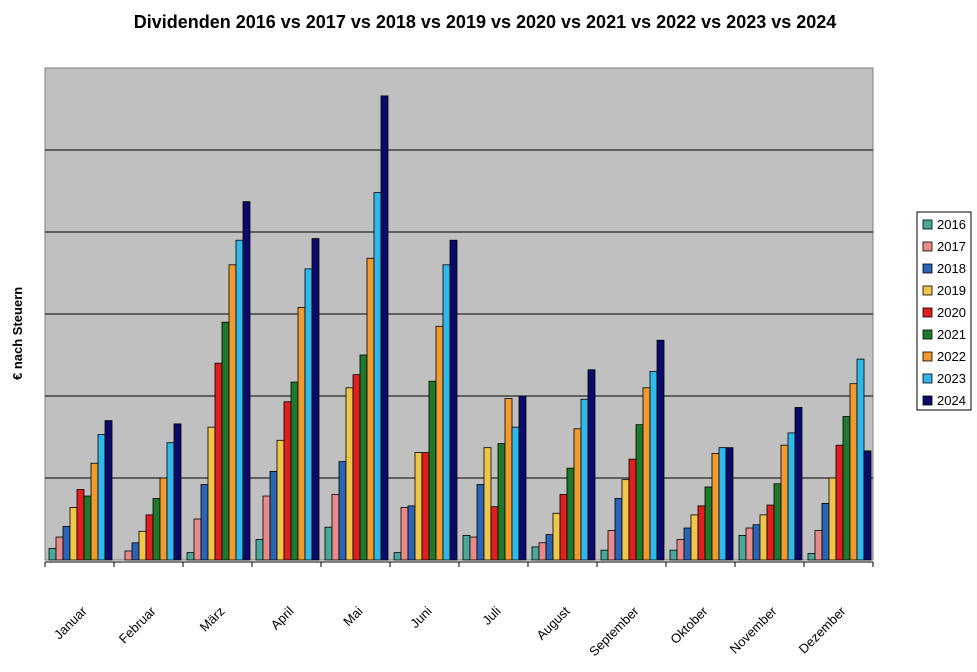  I want to click on bar-2022-Oktober, so click(715, 506).